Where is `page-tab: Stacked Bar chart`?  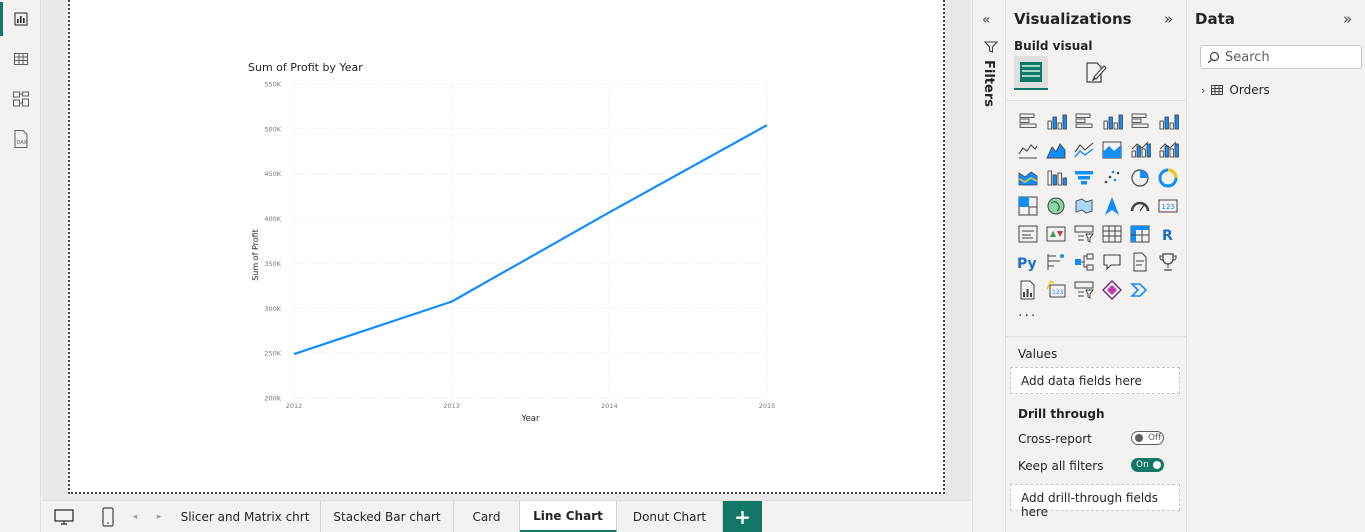
page-tab: Stacked Bar chart is located at coordinates (387, 516).